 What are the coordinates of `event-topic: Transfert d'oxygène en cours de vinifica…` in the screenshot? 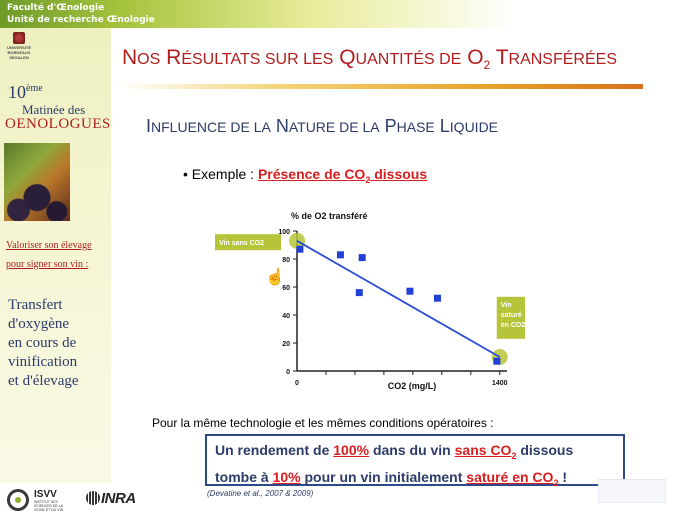 It's located at (43, 343).